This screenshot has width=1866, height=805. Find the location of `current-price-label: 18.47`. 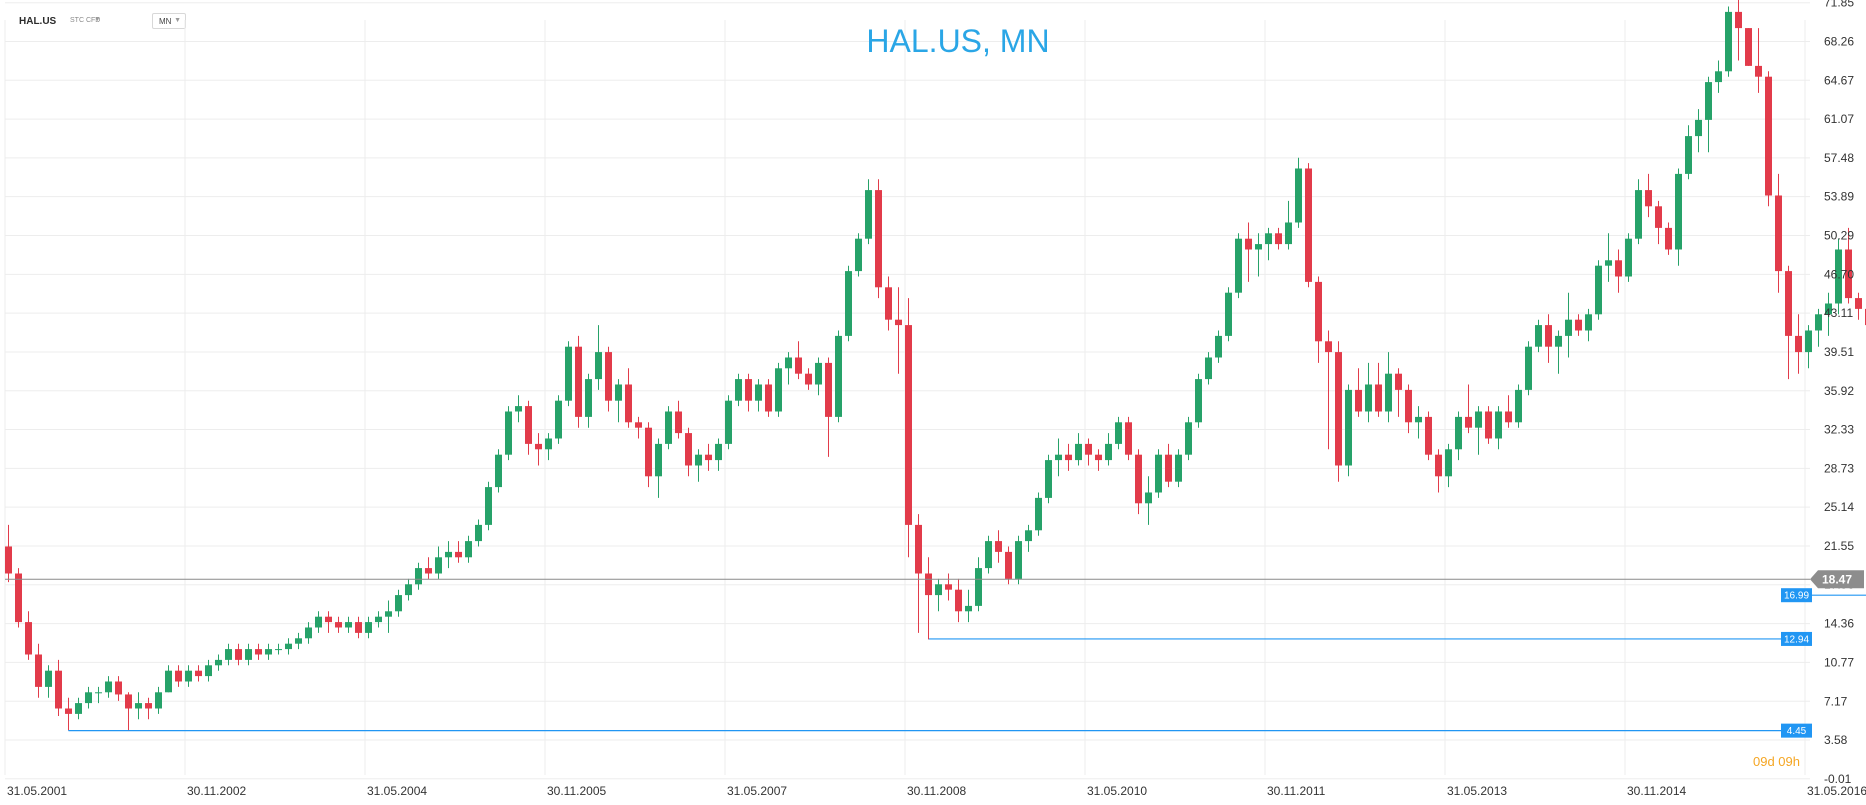

current-price-label: 18.47 is located at coordinates (1837, 580).